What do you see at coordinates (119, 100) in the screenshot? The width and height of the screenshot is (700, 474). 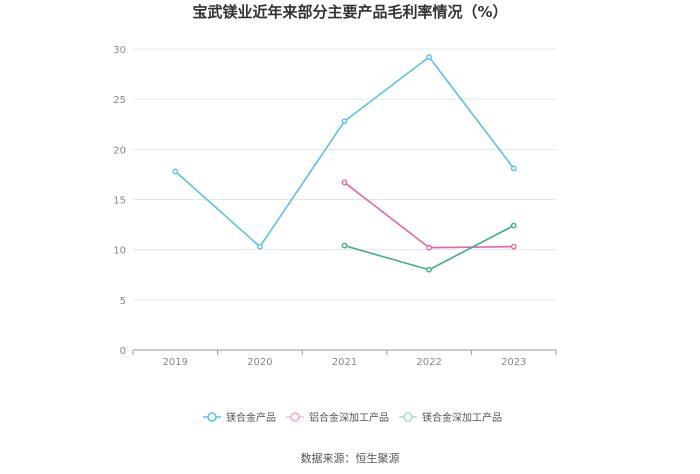 I see `y-tick-label: 25` at bounding box center [119, 100].